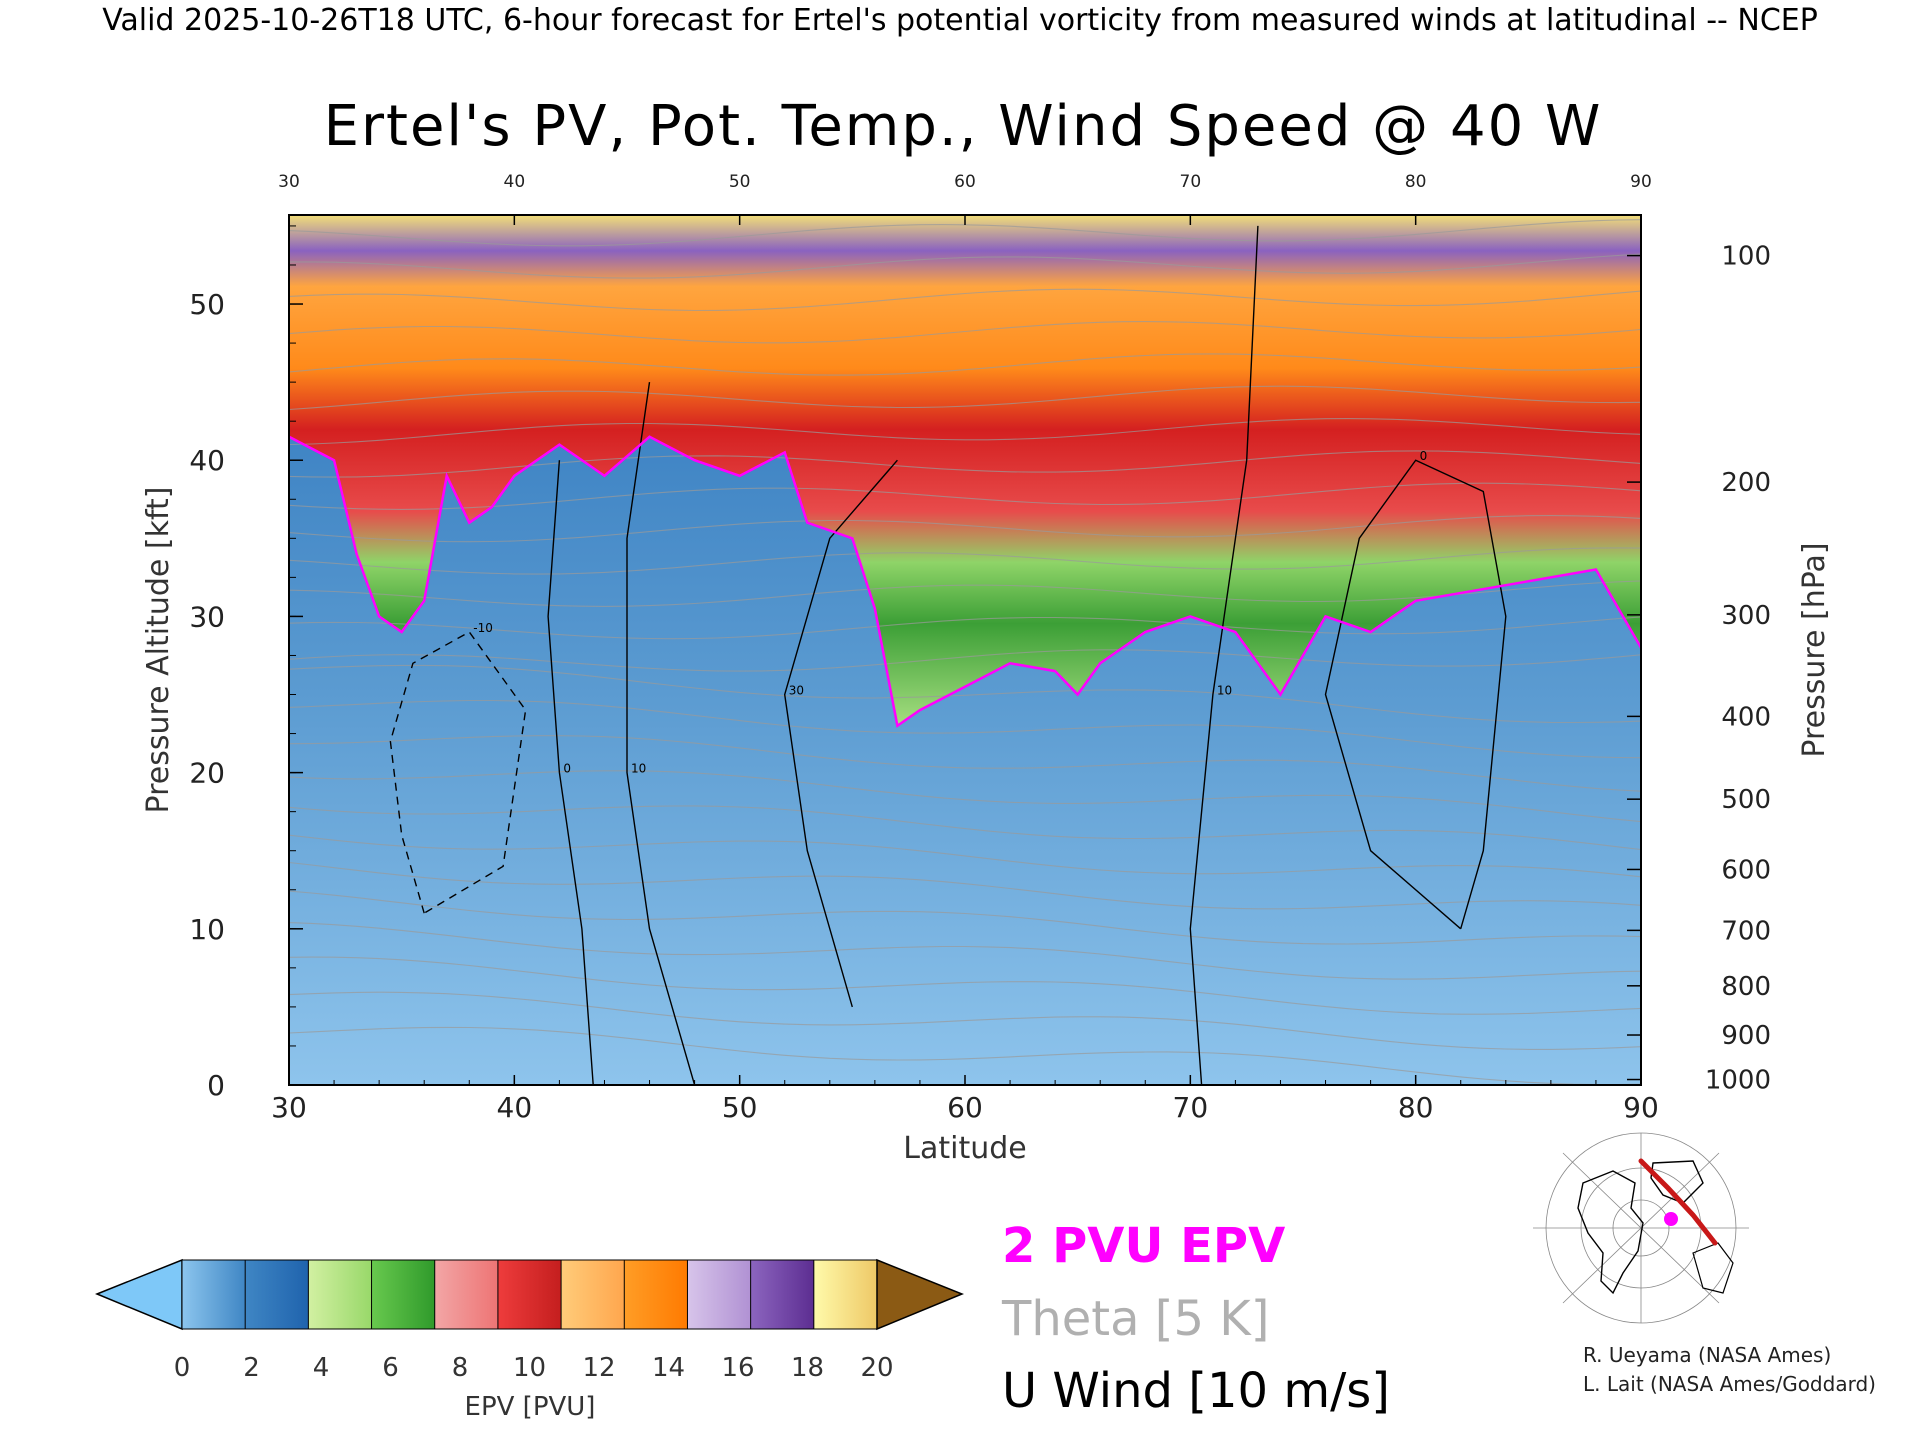 The image size is (1920, 1440). Describe the element at coordinates (1814, 649) in the screenshot. I see `pressure-axis-label: Pressure [hPa]` at that location.